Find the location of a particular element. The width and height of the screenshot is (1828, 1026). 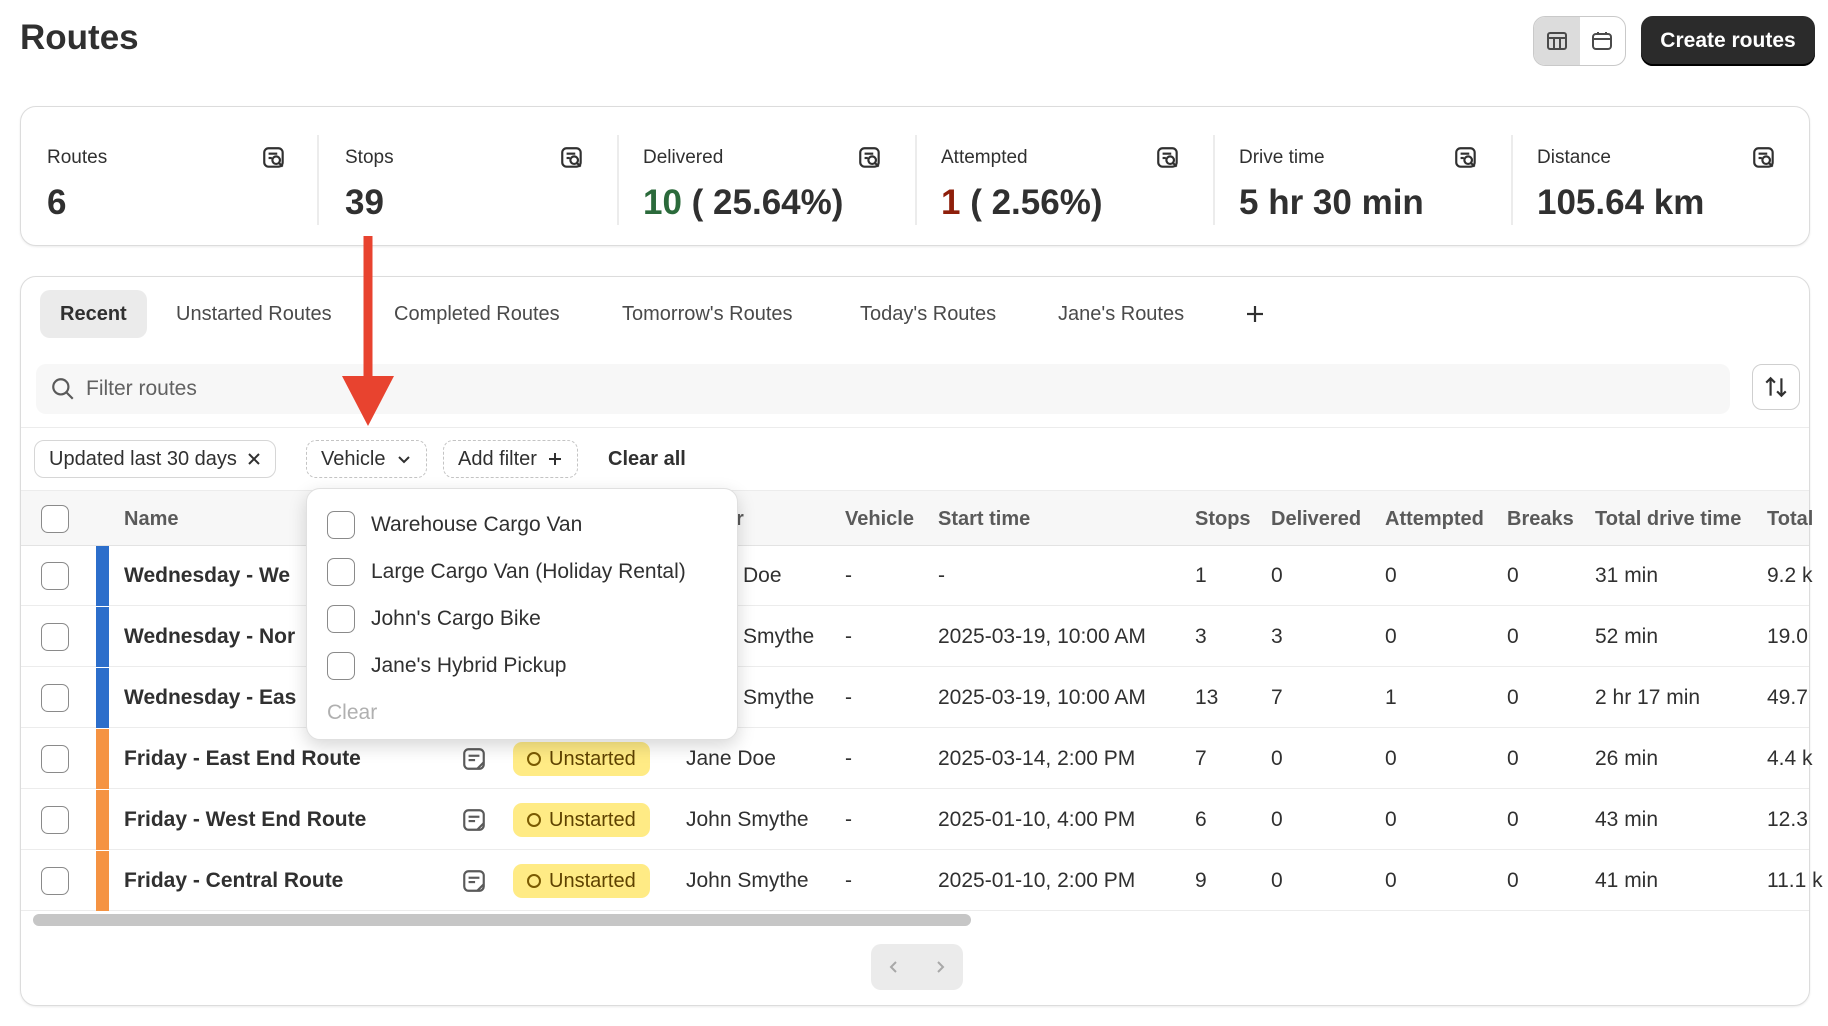

add-tab-button is located at coordinates (1255, 314).